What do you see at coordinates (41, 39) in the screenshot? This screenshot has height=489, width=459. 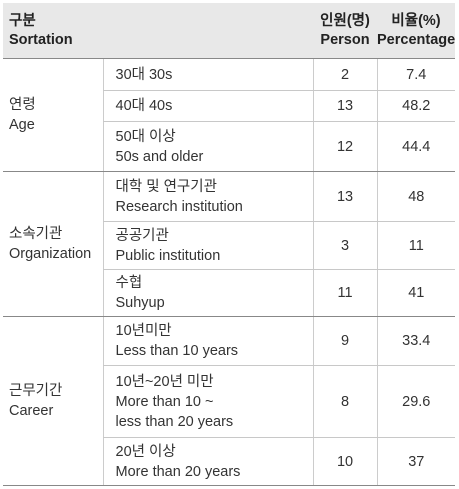 I see `header-sortation-en: Sortation` at bounding box center [41, 39].